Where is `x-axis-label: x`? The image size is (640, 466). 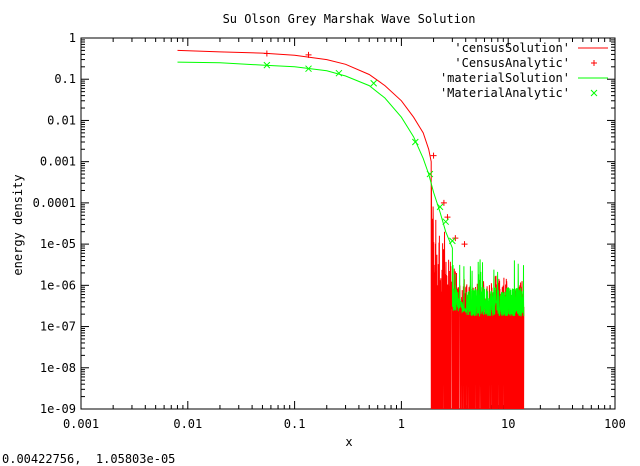
x-axis-label: x is located at coordinates (348, 442).